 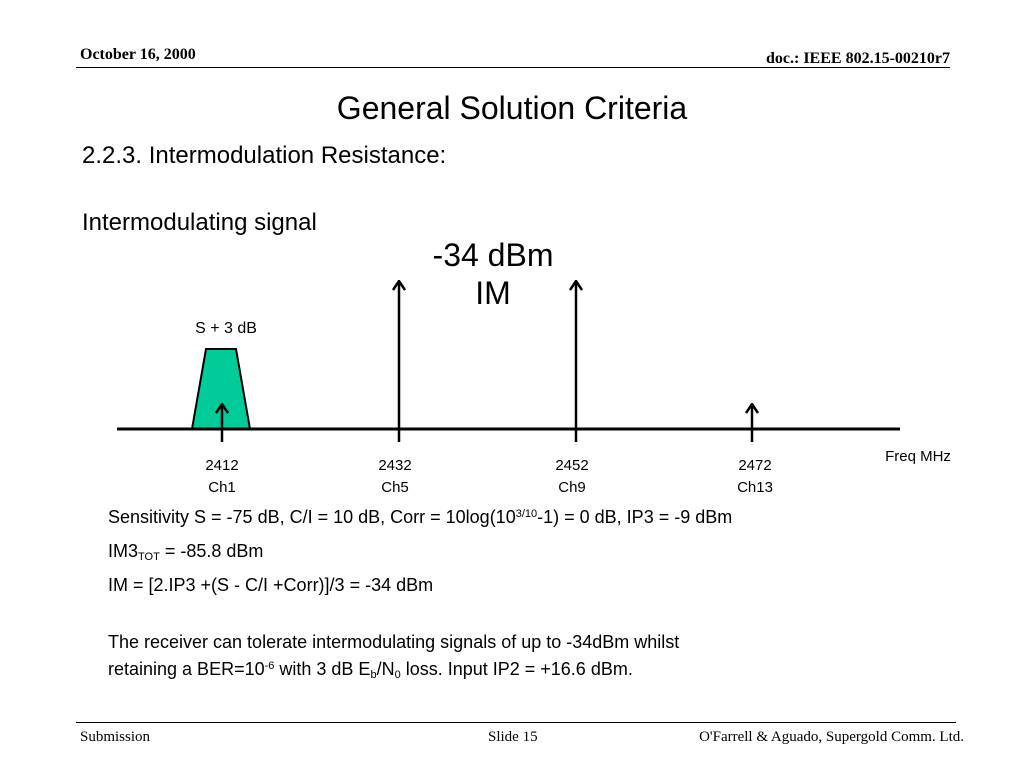 I want to click on conclusion-text-d: loss. Input IP2 = +16.6 dBm., so click(x=516, y=669).